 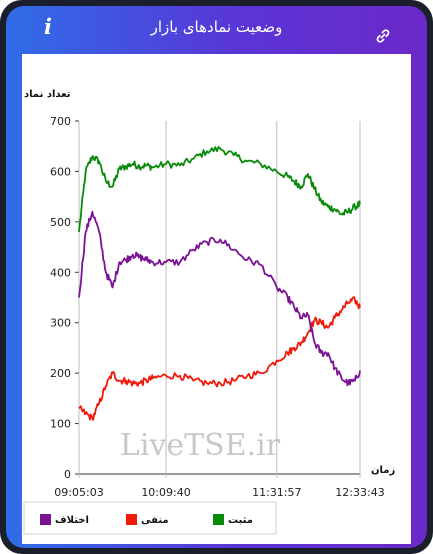 I want to click on widget-header: i وضعیت نمادهای بازار, so click(x=216, y=29).